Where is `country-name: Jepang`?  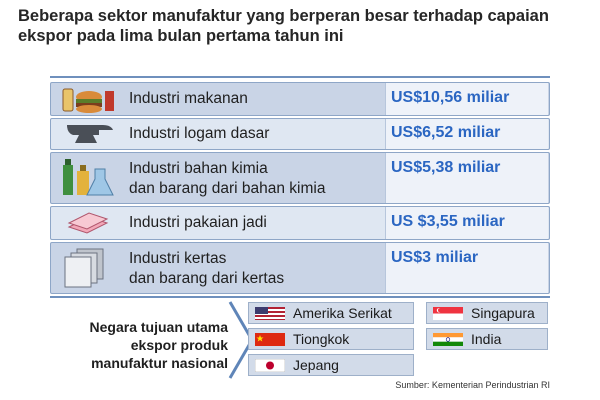
country-name: Jepang is located at coordinates (316, 365).